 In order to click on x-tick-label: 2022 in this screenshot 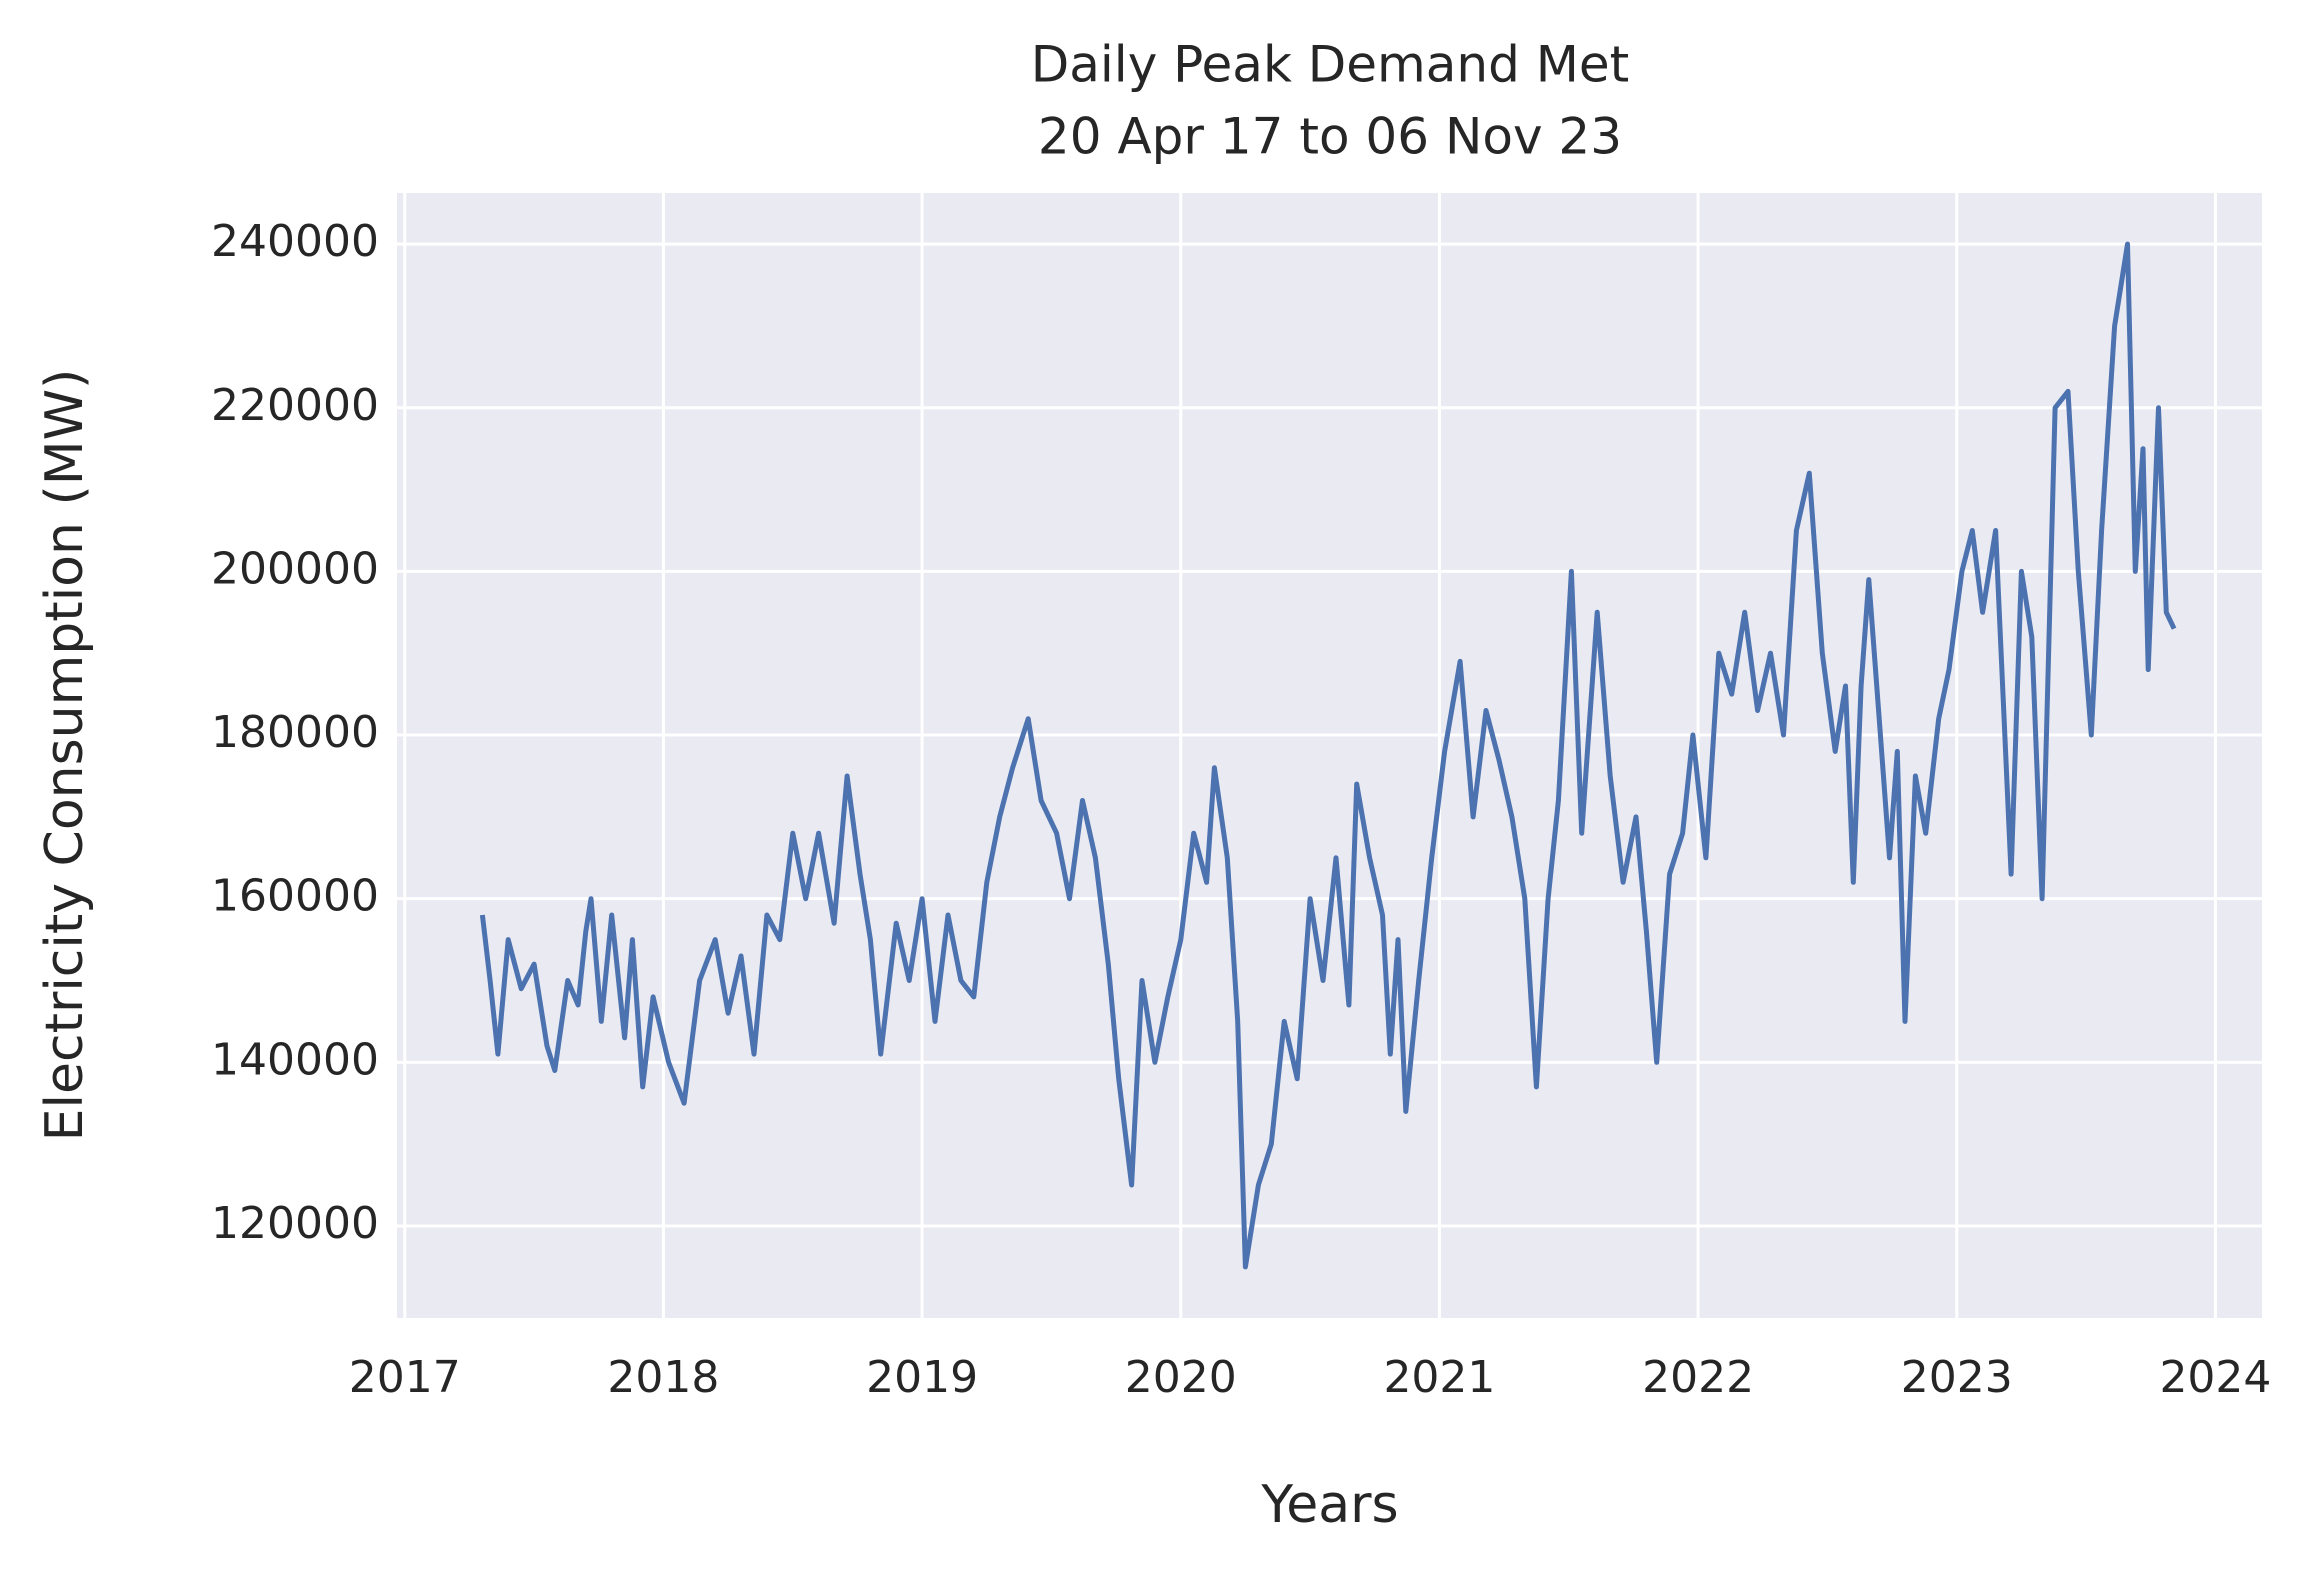, I will do `click(1698, 1377)`.